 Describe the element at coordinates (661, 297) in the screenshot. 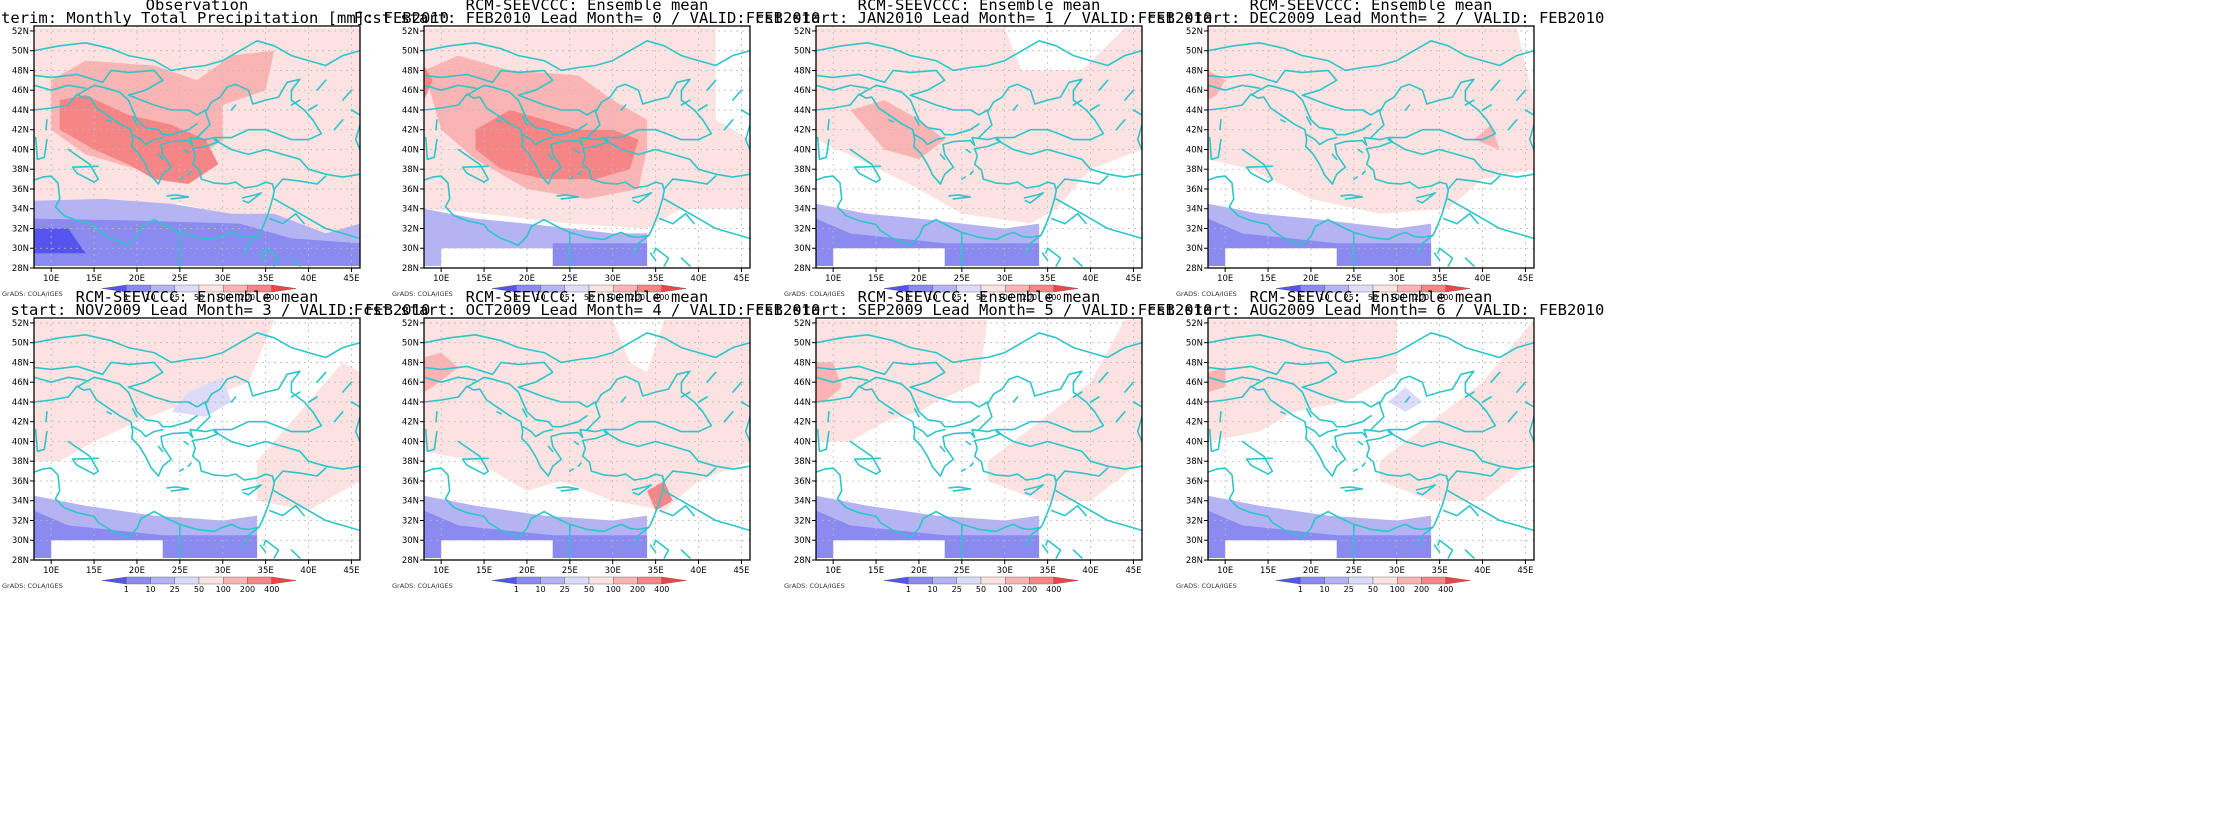

I see `legend-label: 400` at that location.